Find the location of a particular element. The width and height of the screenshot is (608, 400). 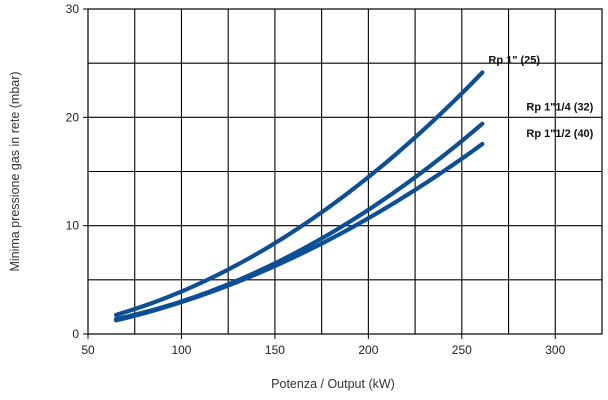

x-tick-label: 250 is located at coordinates (462, 350).